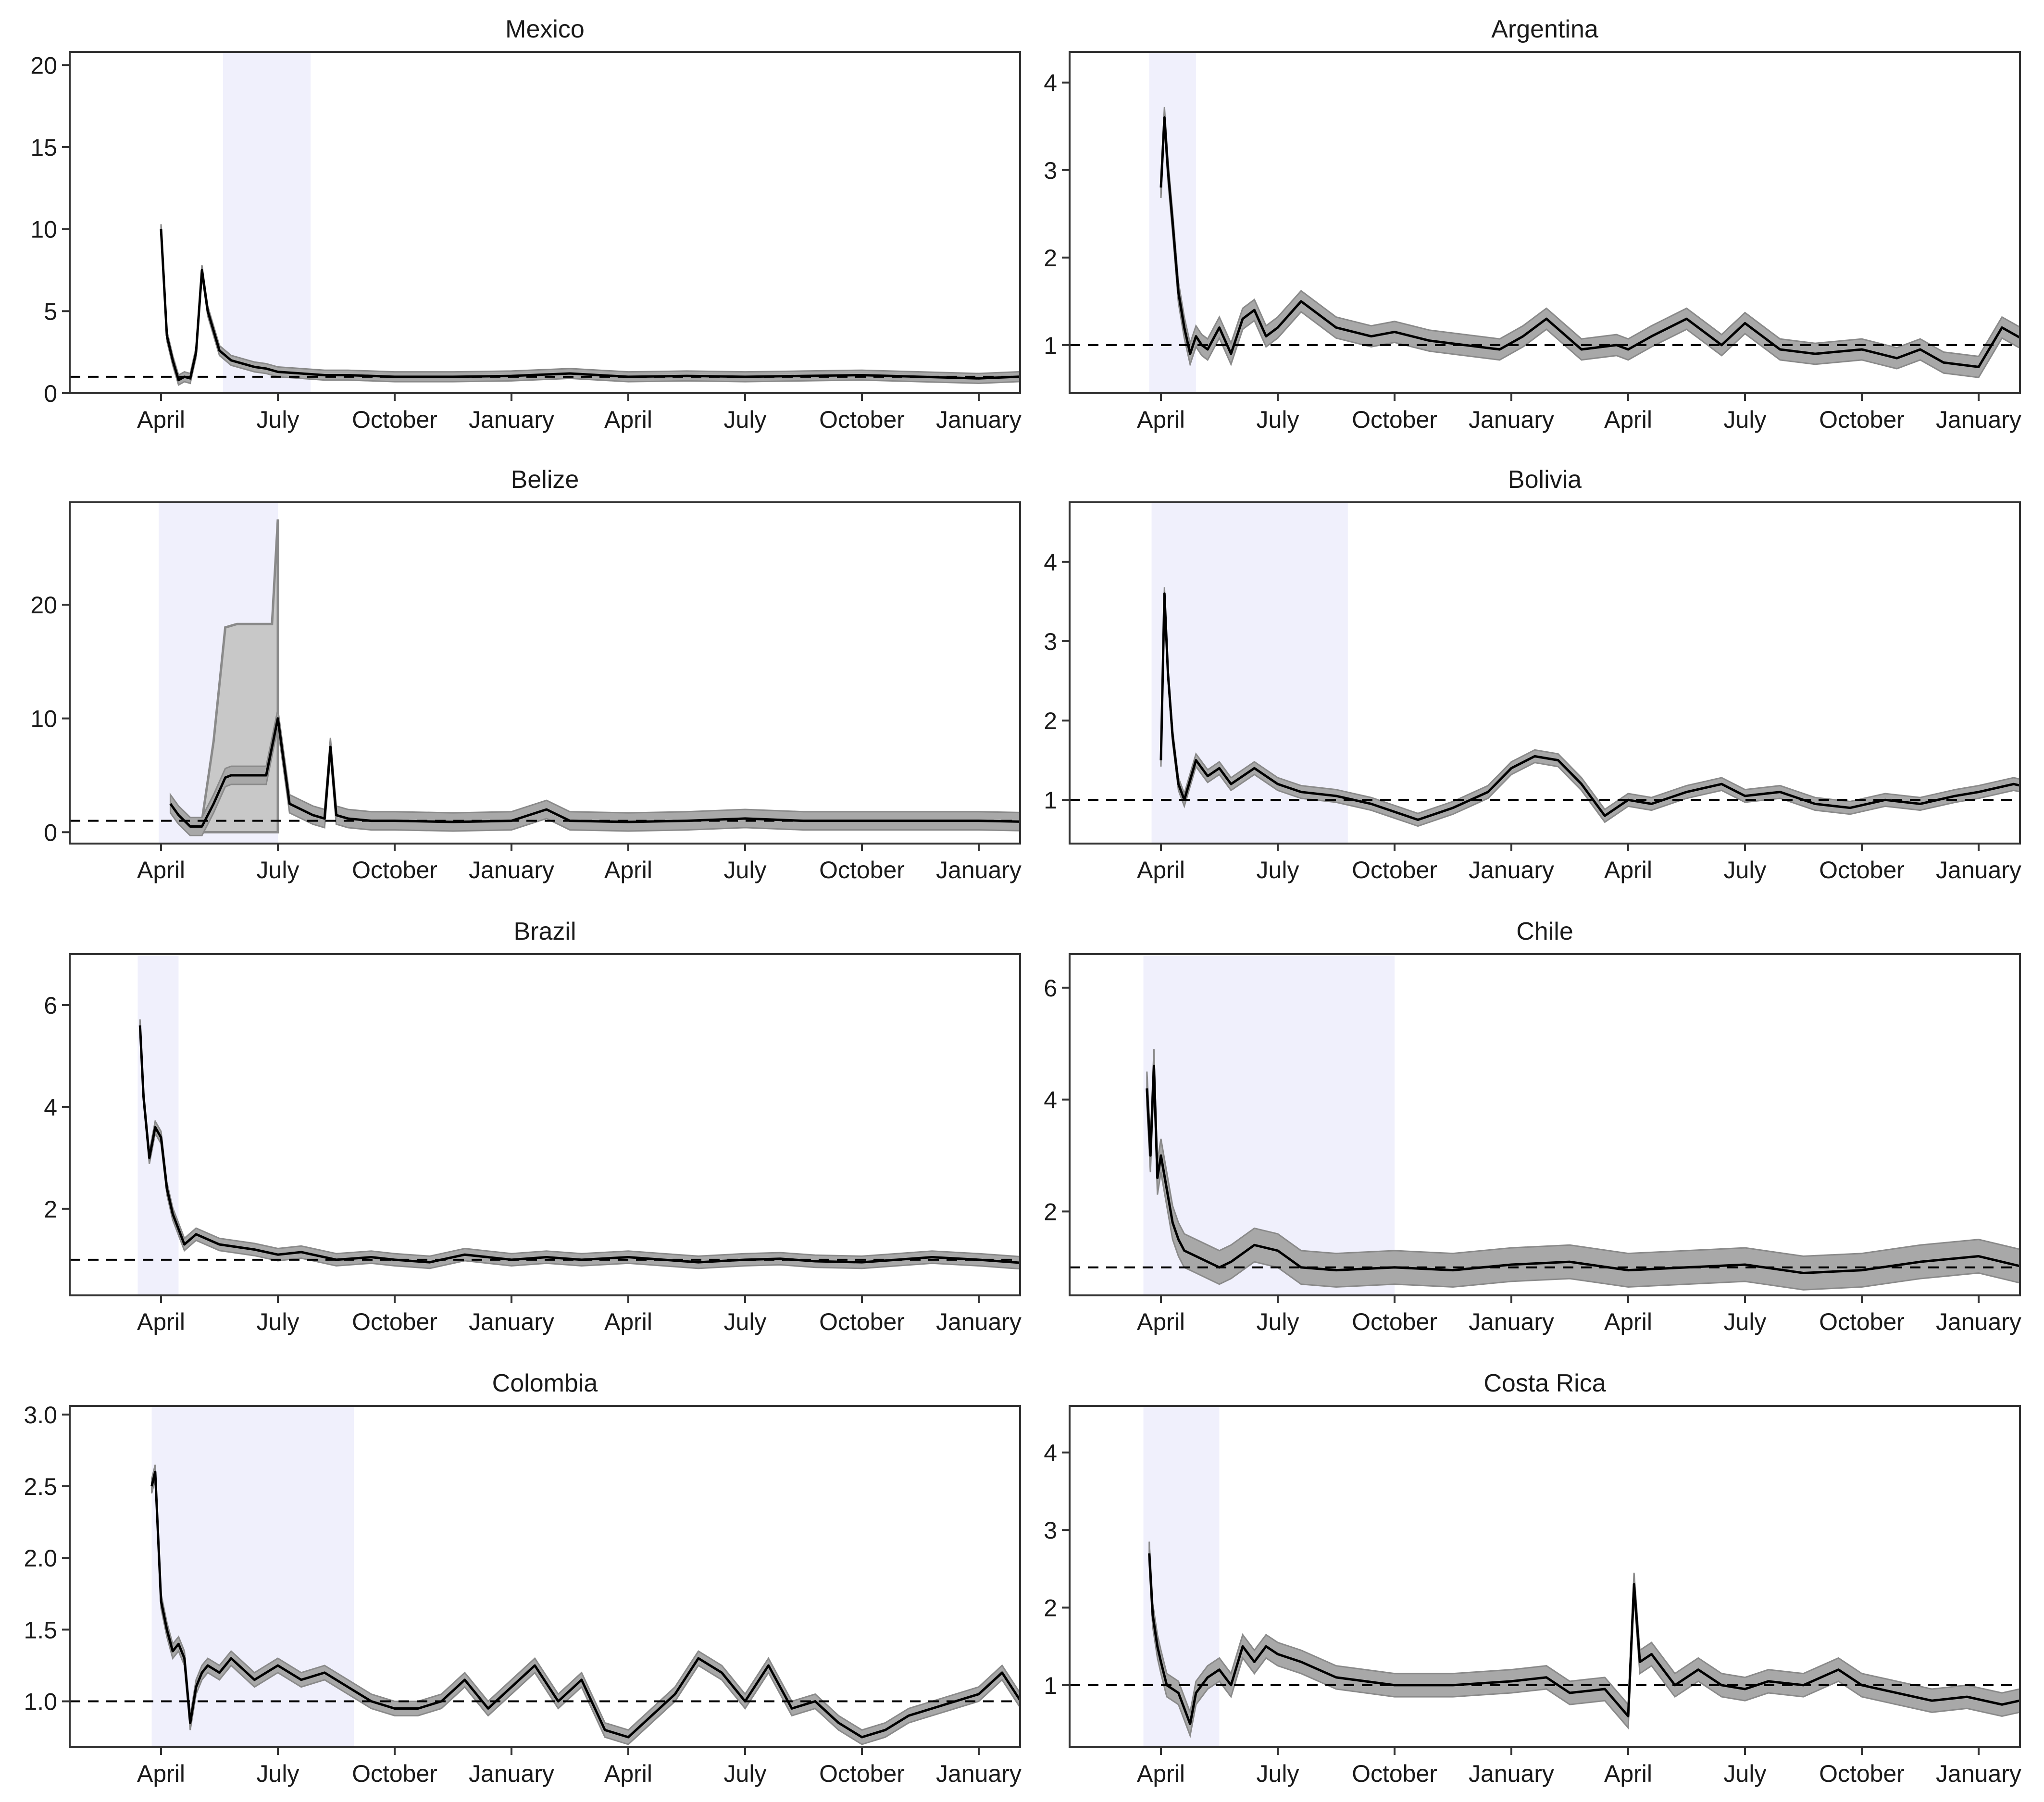  What do you see at coordinates (40, 1629) in the screenshot?
I see `y-tick-label: 1.5` at bounding box center [40, 1629].